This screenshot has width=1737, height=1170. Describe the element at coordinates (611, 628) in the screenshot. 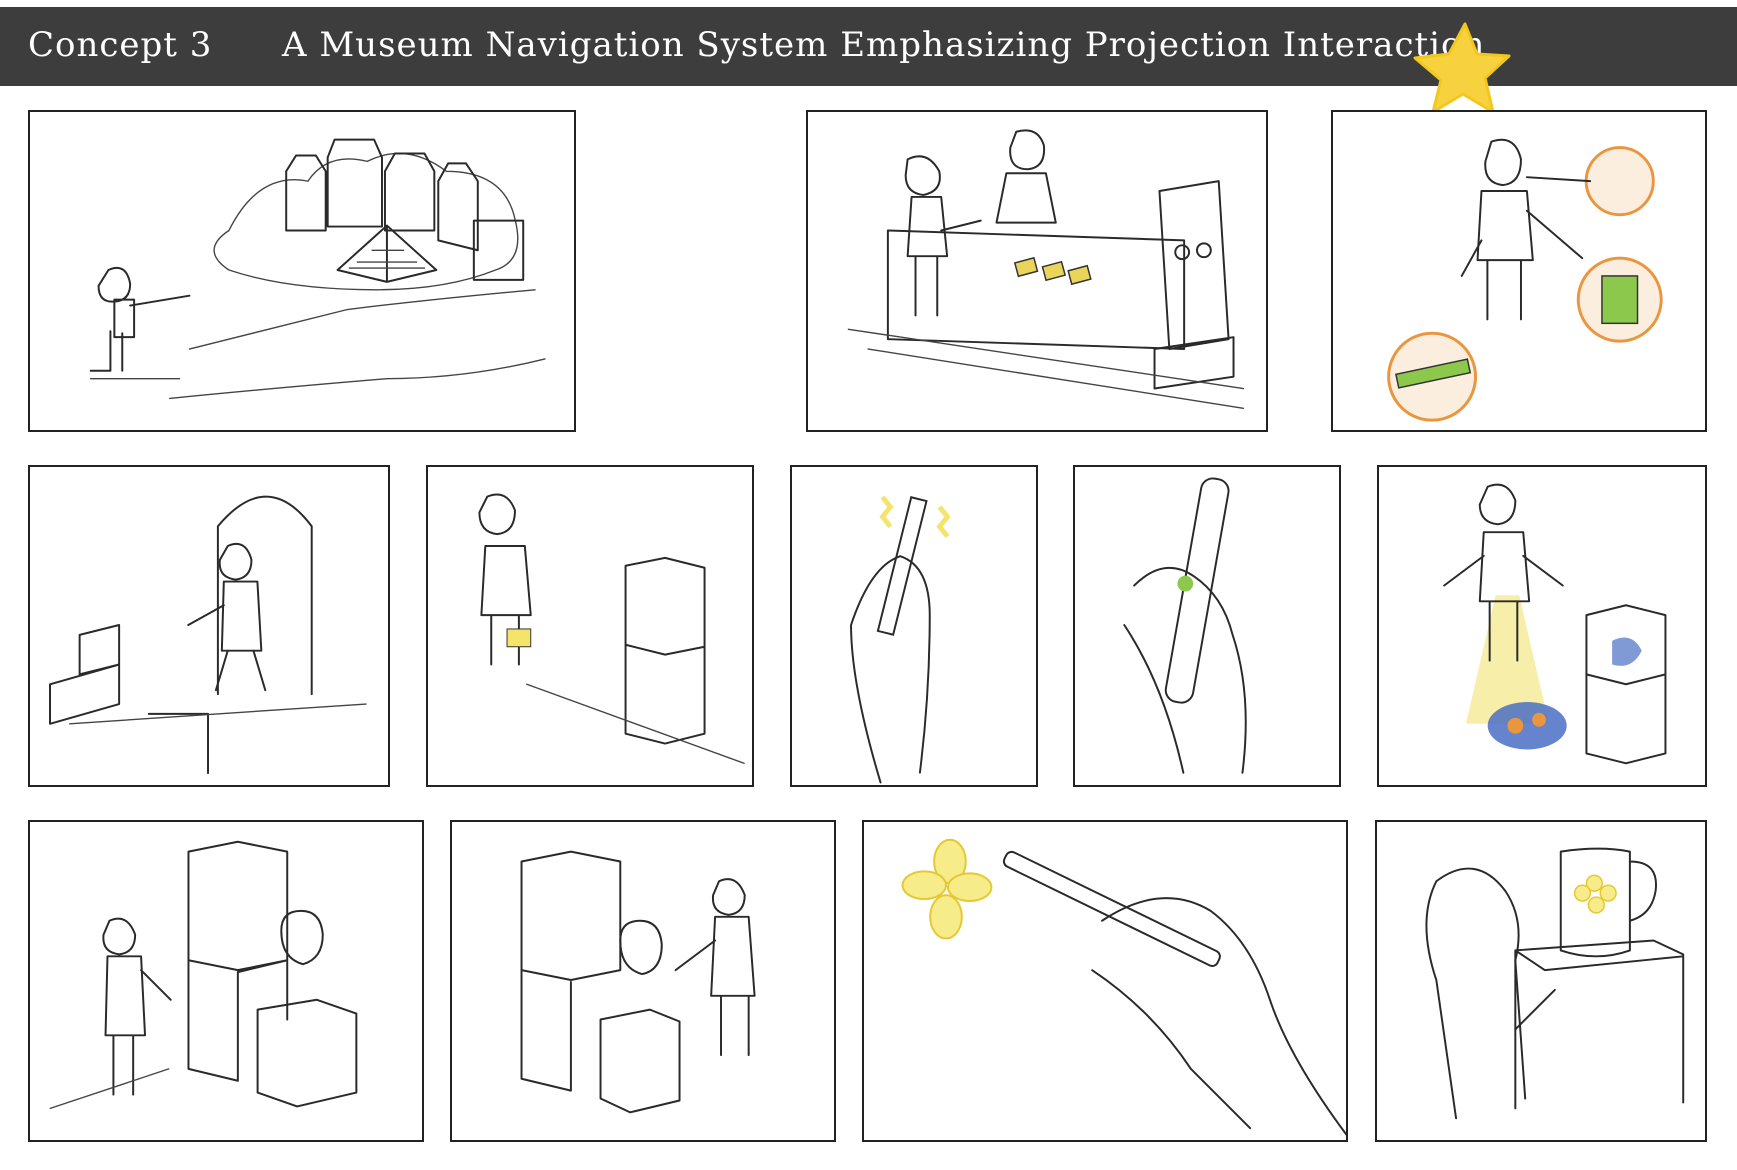

I see `approaching-exhibit-sketch` at that location.